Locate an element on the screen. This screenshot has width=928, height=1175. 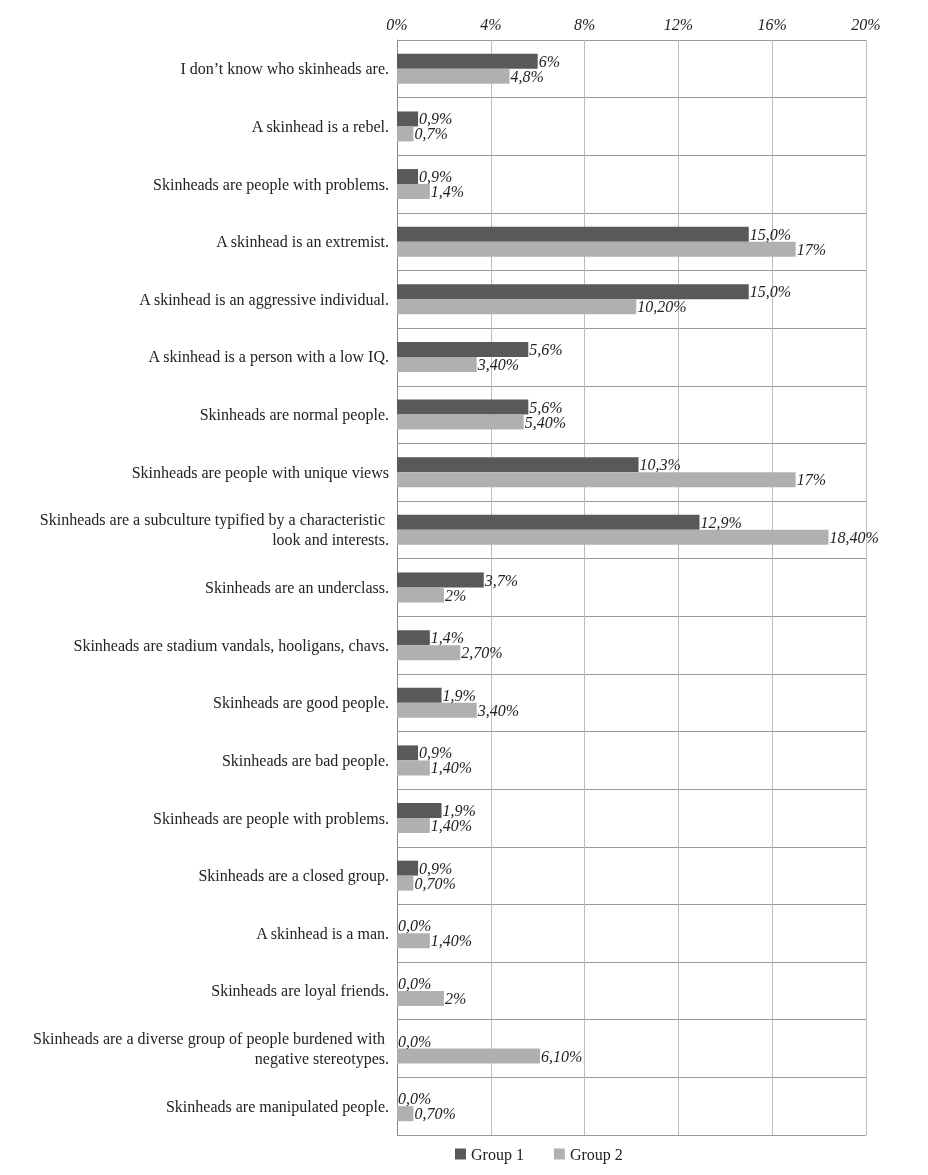
data-label: 3,7% is located at coordinates (501, 580).